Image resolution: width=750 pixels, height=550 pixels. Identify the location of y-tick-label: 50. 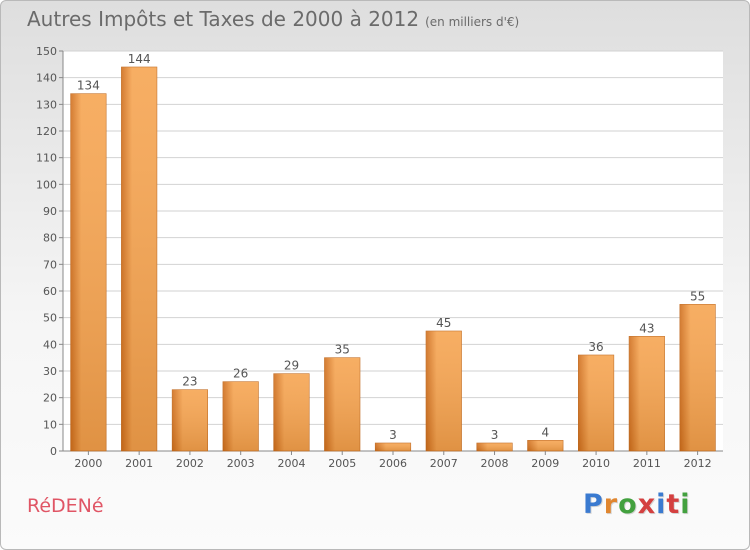
(50, 318).